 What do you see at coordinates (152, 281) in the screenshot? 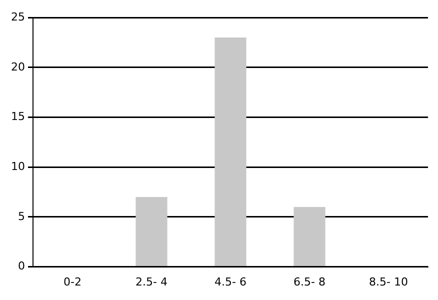
I see `x-tick-label: 2.5- 4` at bounding box center [152, 281].